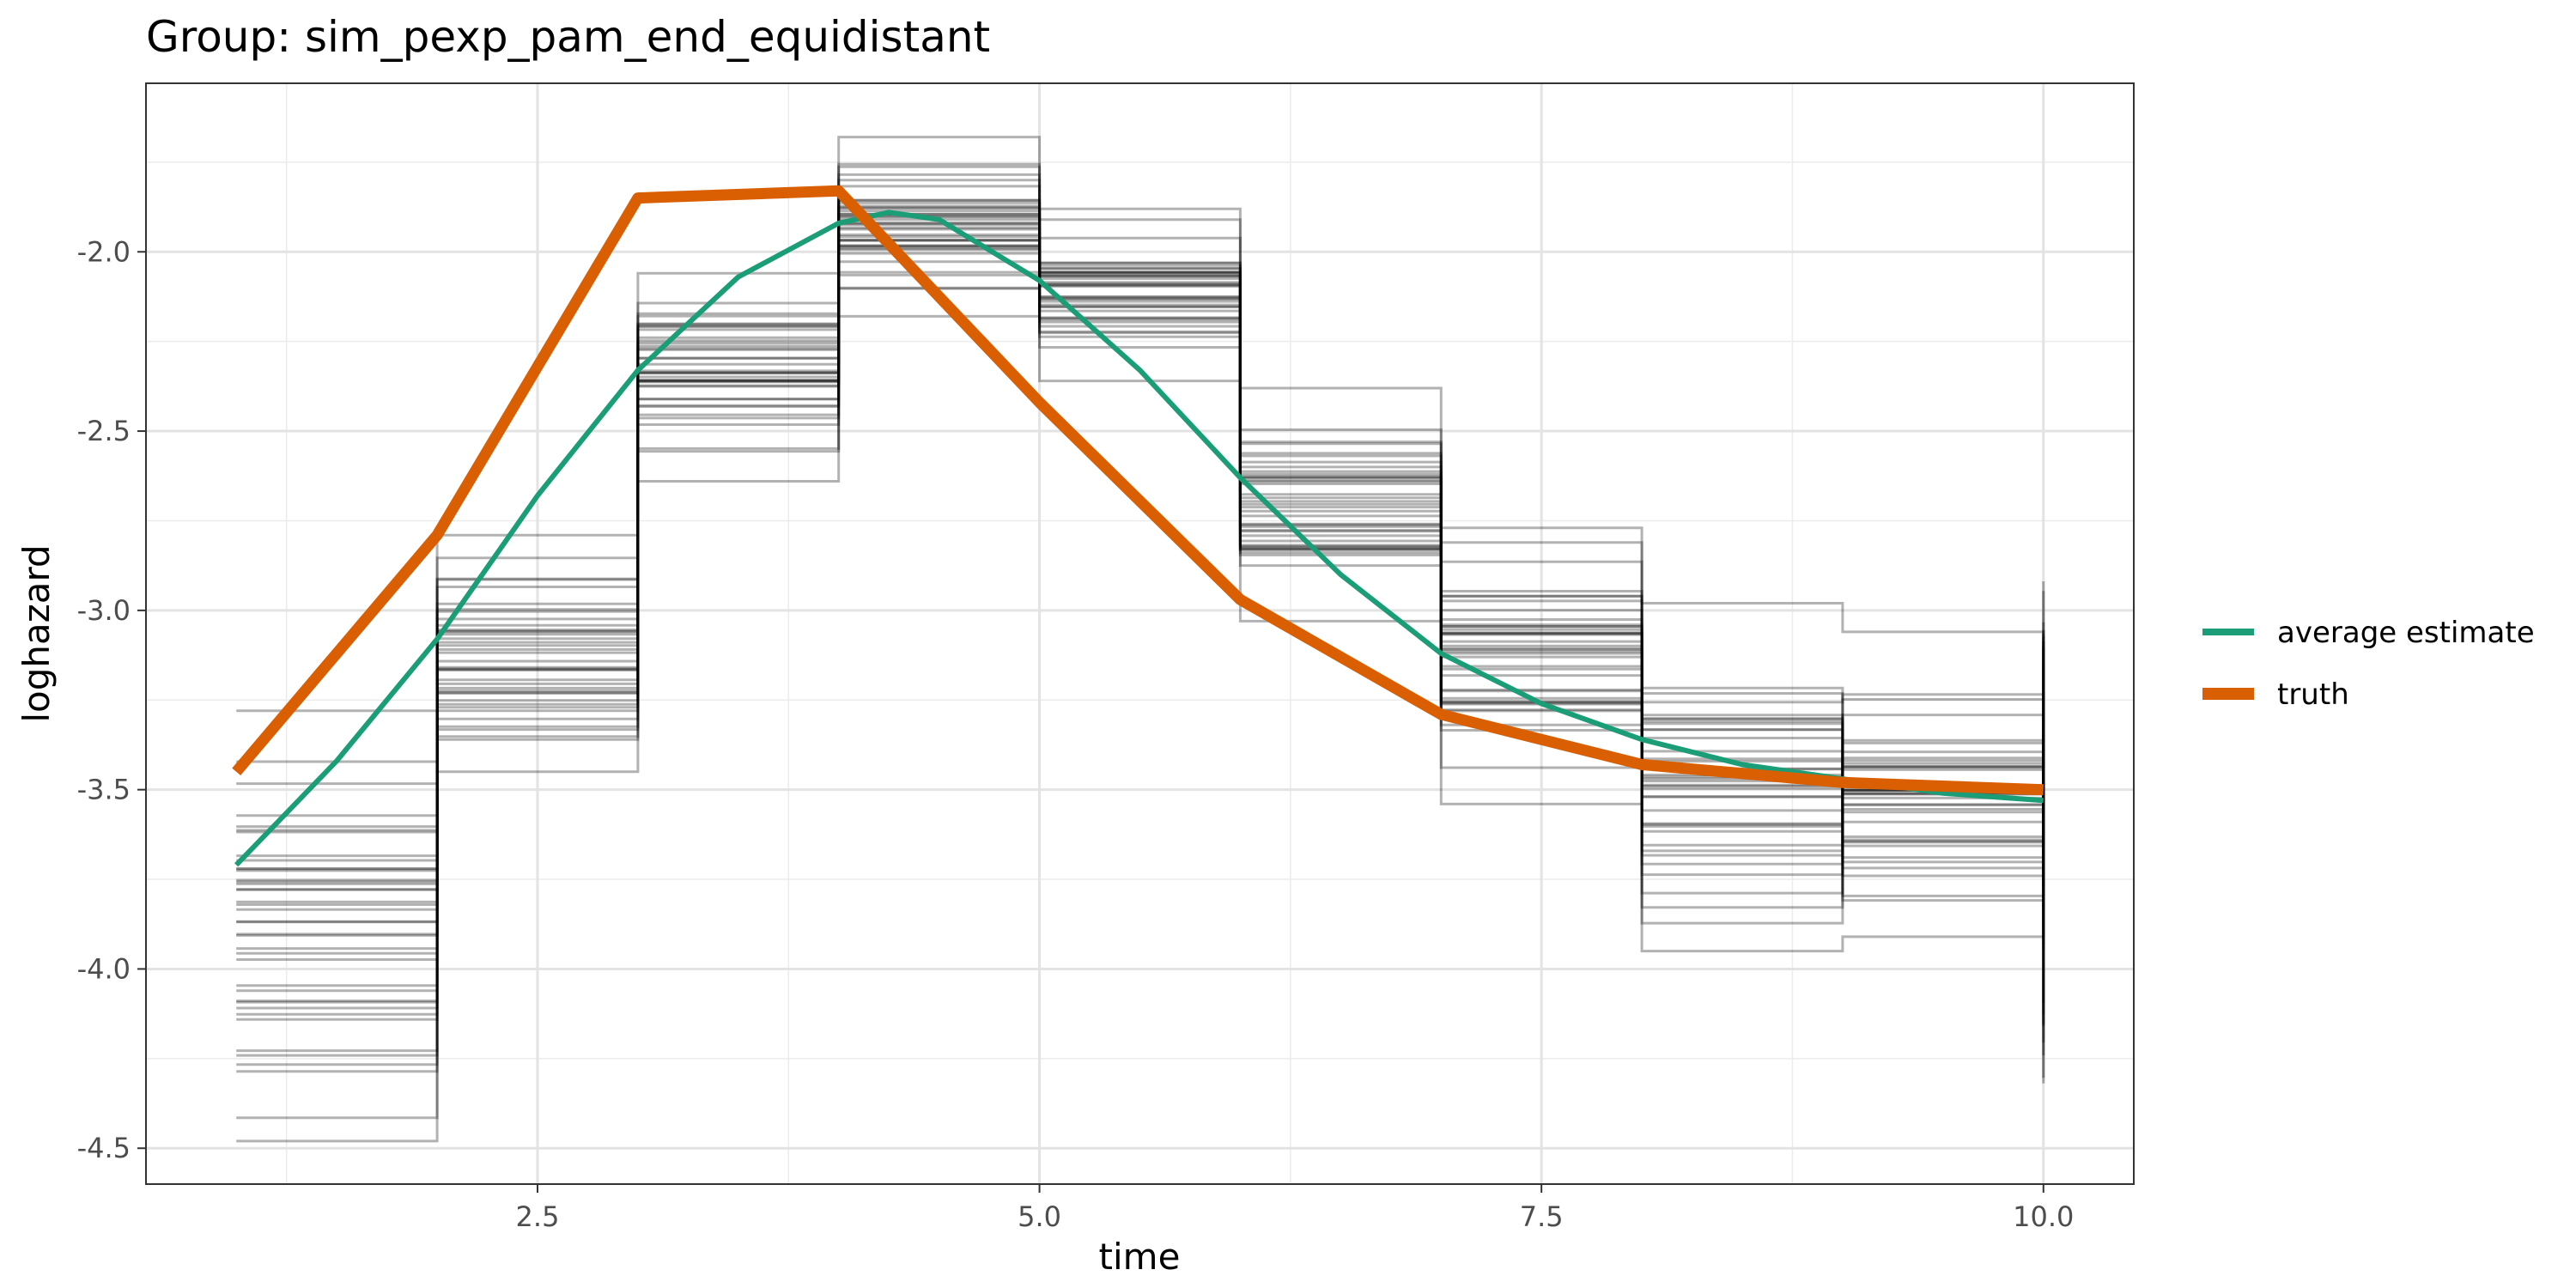 This screenshot has height=1288, width=2576. Describe the element at coordinates (104, 431) in the screenshot. I see `y-tick-label: -2.5` at that location.